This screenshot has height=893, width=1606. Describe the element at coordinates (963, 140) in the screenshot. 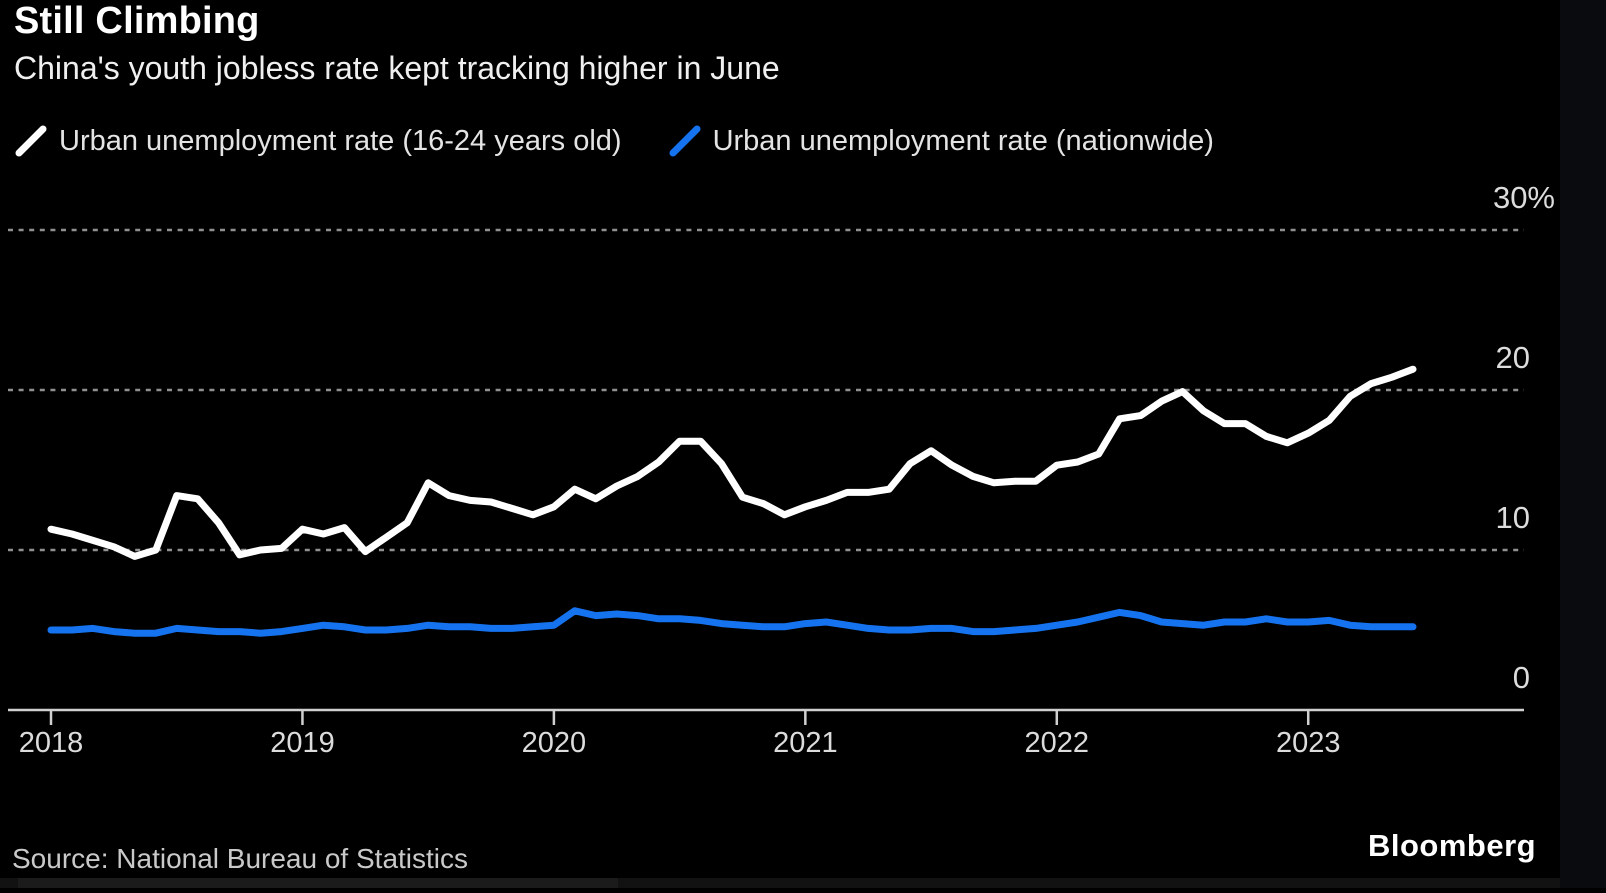

I see `legend-label-nationwide: Urban unemployment rate (nationwide)` at that location.